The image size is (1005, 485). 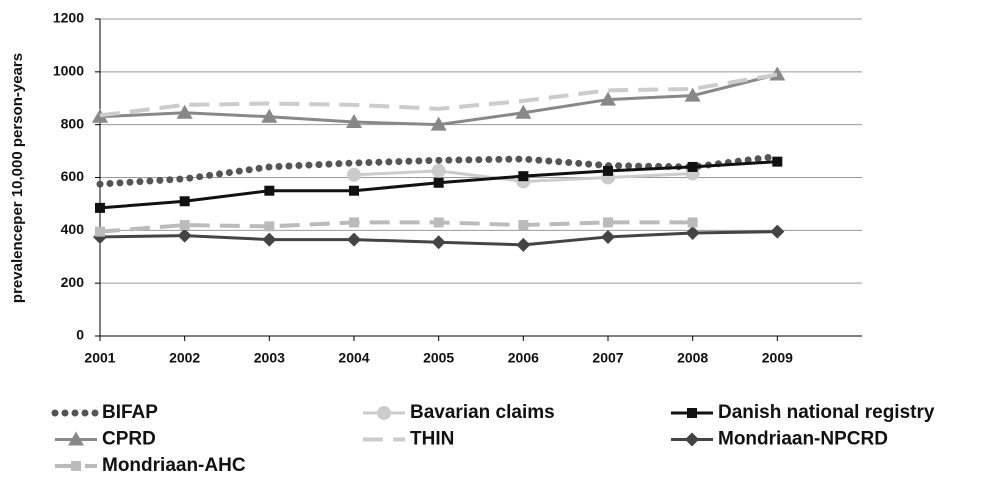 What do you see at coordinates (692, 358) in the screenshot?
I see `x-tick-label: 2008` at bounding box center [692, 358].